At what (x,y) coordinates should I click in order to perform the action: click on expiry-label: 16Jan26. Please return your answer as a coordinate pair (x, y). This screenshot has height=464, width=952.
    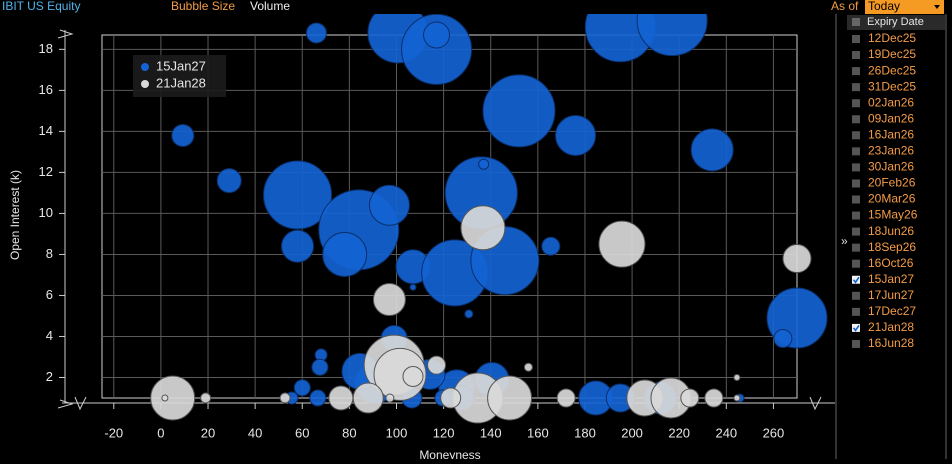
    Looking at the image, I should click on (891, 134).